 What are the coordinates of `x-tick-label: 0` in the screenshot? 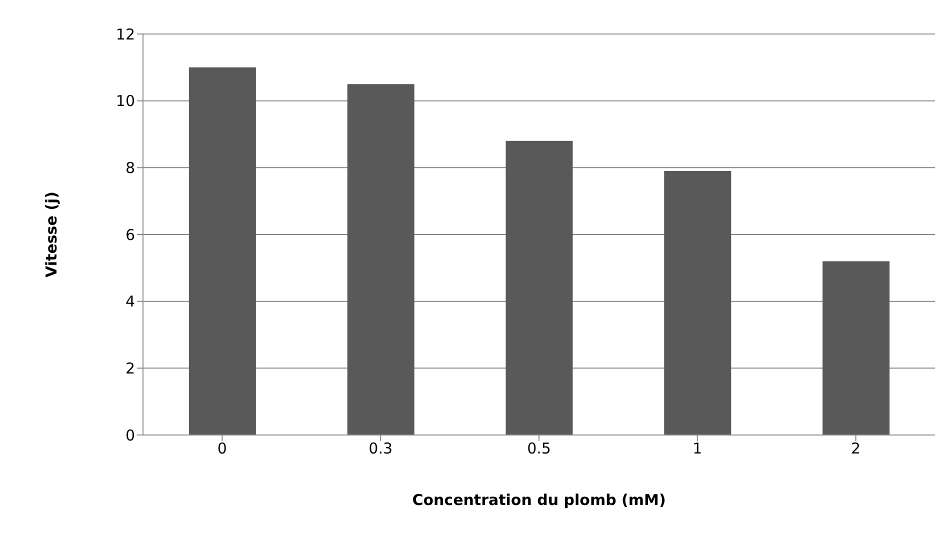 It's located at (222, 449).